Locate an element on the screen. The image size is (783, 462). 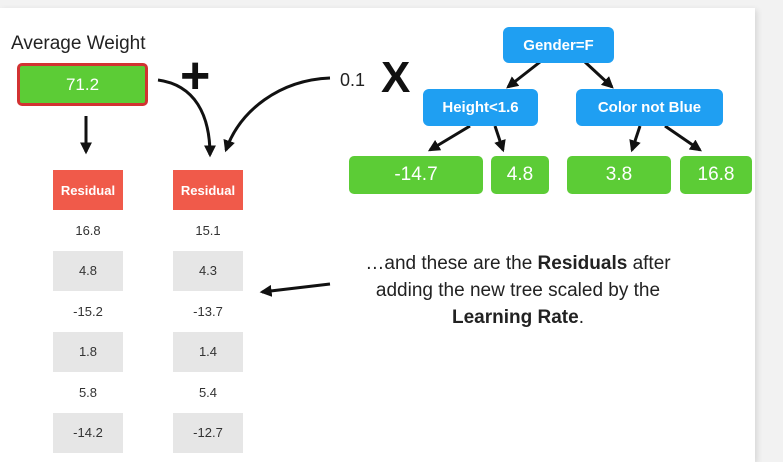
new-residuals-table: Residual 15.1 4.3 -13.7 1.4 5.4 -12.7 is located at coordinates (208, 311).